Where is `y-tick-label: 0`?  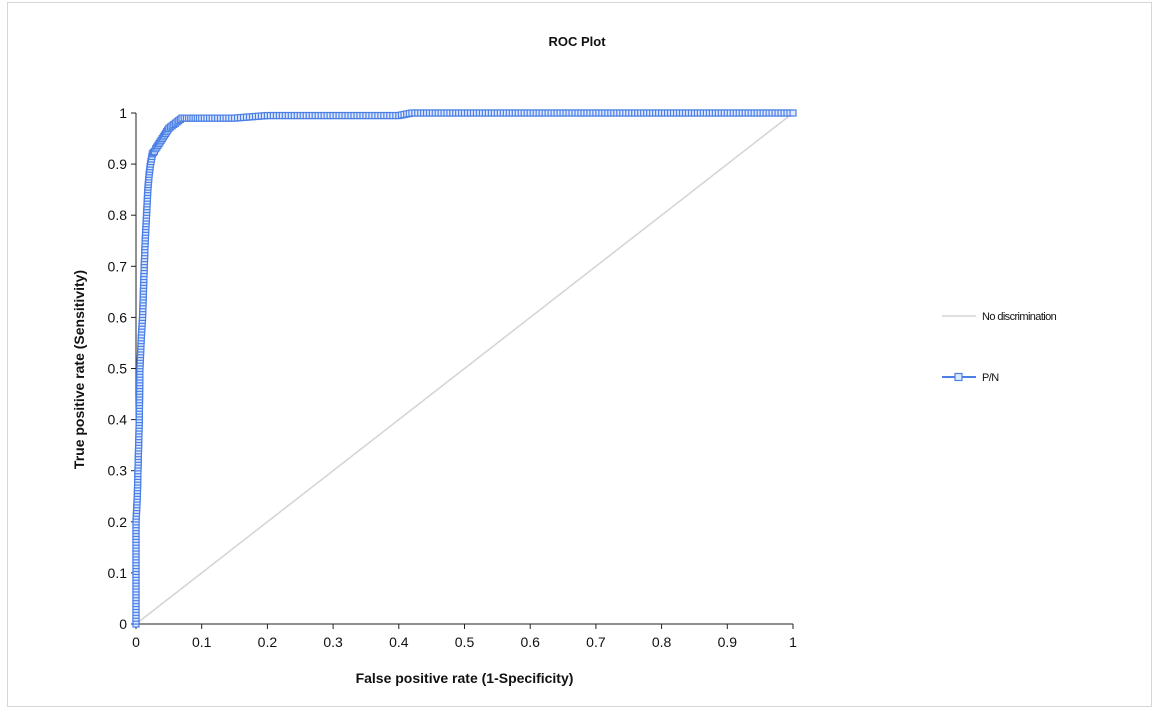 y-tick-label: 0 is located at coordinates (123, 624).